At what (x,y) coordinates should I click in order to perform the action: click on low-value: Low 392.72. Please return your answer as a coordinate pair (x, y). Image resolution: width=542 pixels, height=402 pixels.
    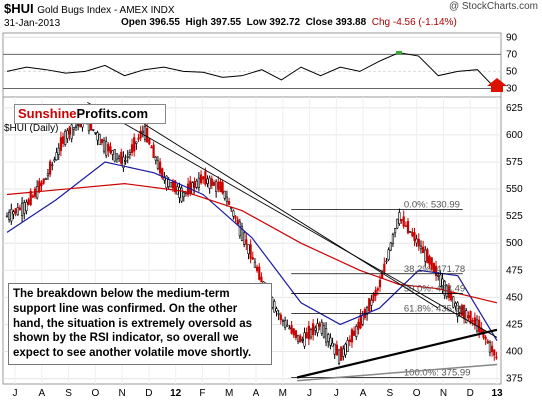
    Looking at the image, I should click on (273, 22).